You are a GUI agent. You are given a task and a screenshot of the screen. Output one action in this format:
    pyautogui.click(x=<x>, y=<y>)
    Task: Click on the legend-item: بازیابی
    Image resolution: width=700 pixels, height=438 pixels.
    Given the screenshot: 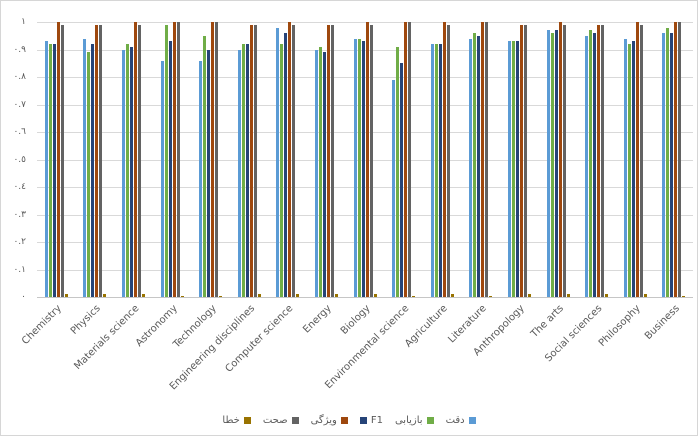 What is the action you would take?
    pyautogui.click(x=414, y=420)
    